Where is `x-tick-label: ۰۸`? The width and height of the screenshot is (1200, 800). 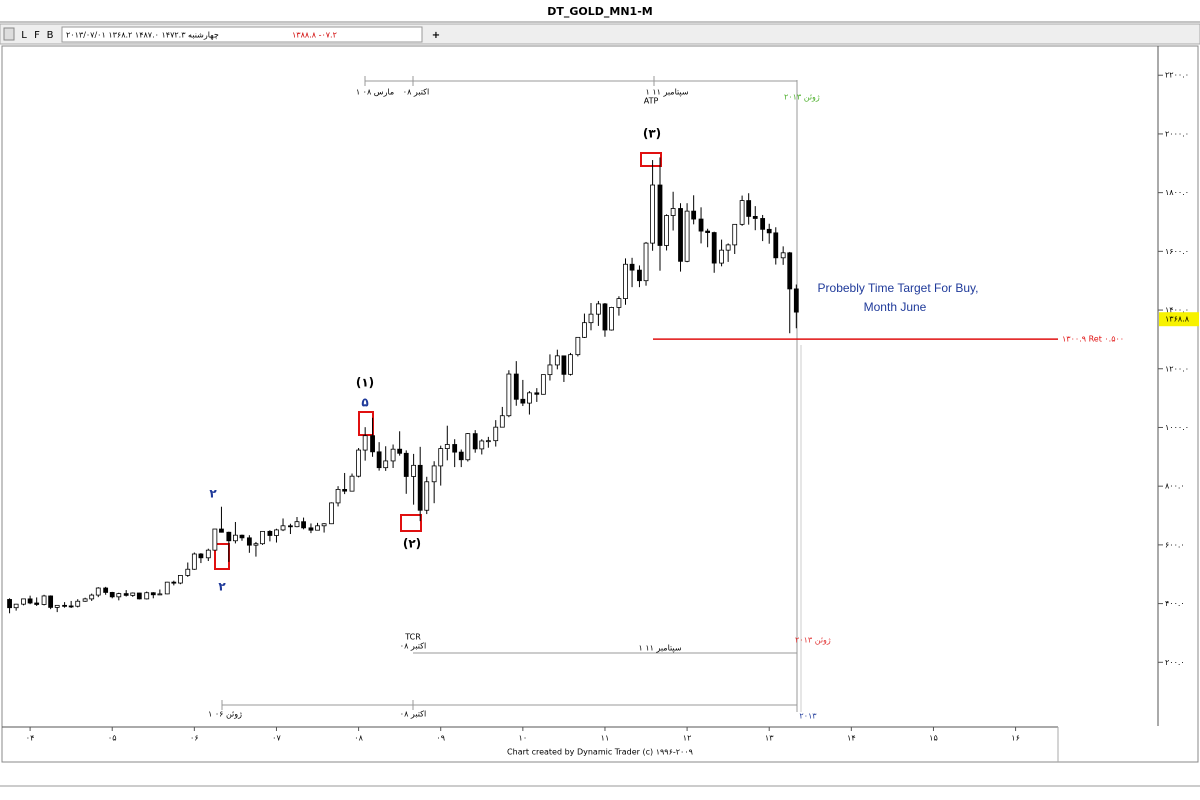 x-tick-label: ۰۸ is located at coordinates (358, 738).